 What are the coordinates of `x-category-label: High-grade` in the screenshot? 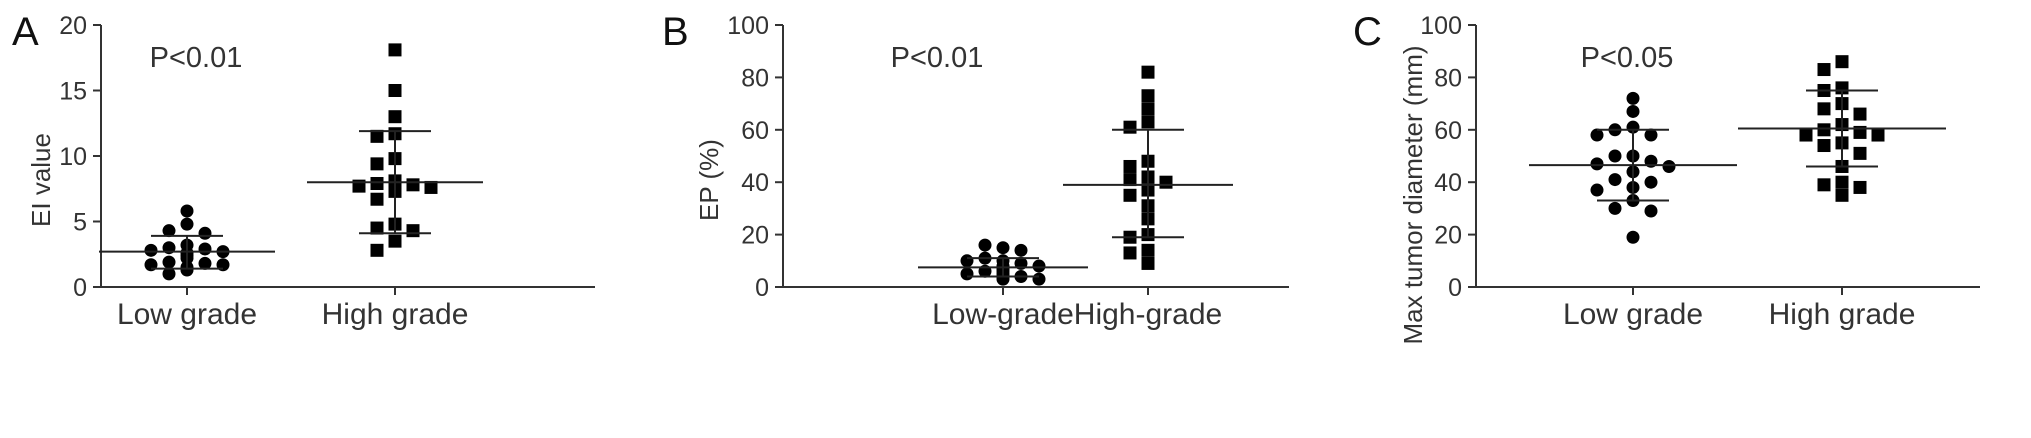 It's located at (1148, 314).